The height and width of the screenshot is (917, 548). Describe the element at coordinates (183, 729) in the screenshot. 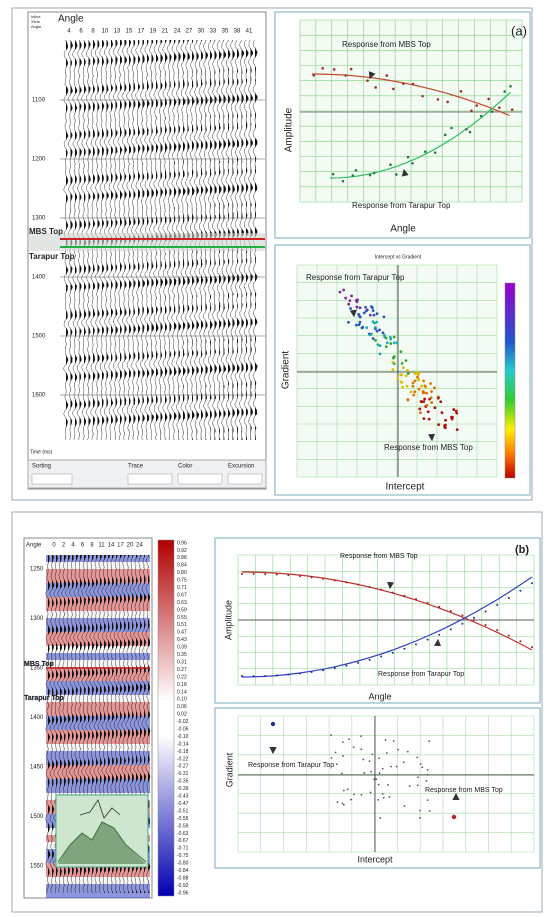

I see `colorbar-label: -0.06` at that location.